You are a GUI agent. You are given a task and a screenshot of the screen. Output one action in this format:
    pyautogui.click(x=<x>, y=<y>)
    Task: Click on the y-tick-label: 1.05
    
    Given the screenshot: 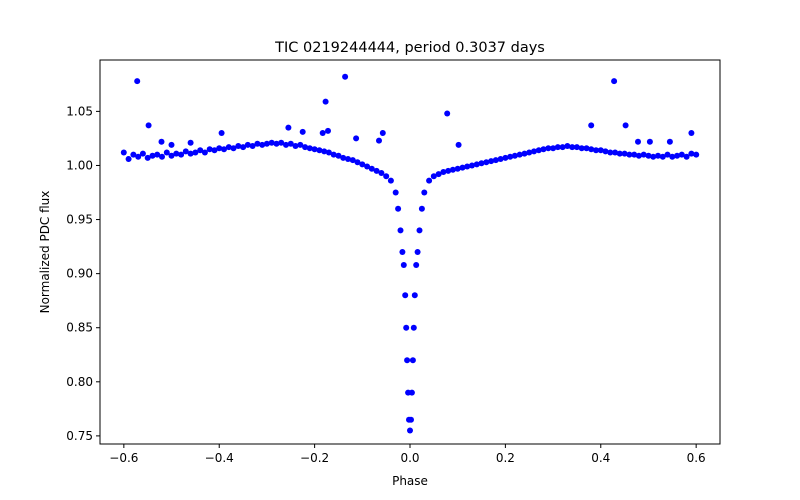 What is the action you would take?
    pyautogui.click(x=79, y=111)
    